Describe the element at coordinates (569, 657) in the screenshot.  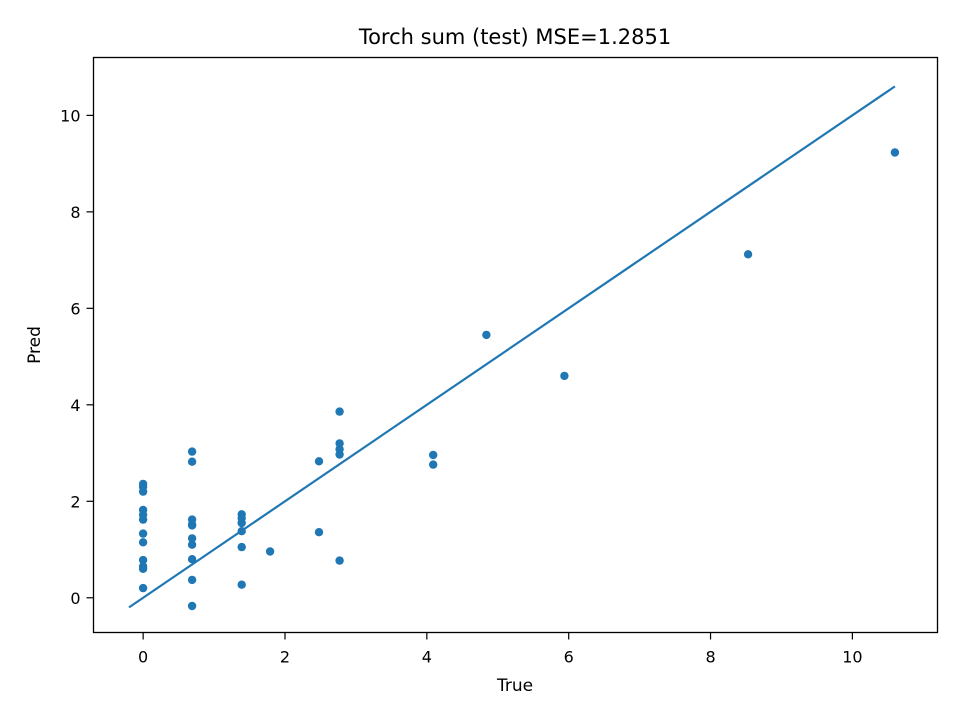
I see `x-tick-label: 6` at that location.